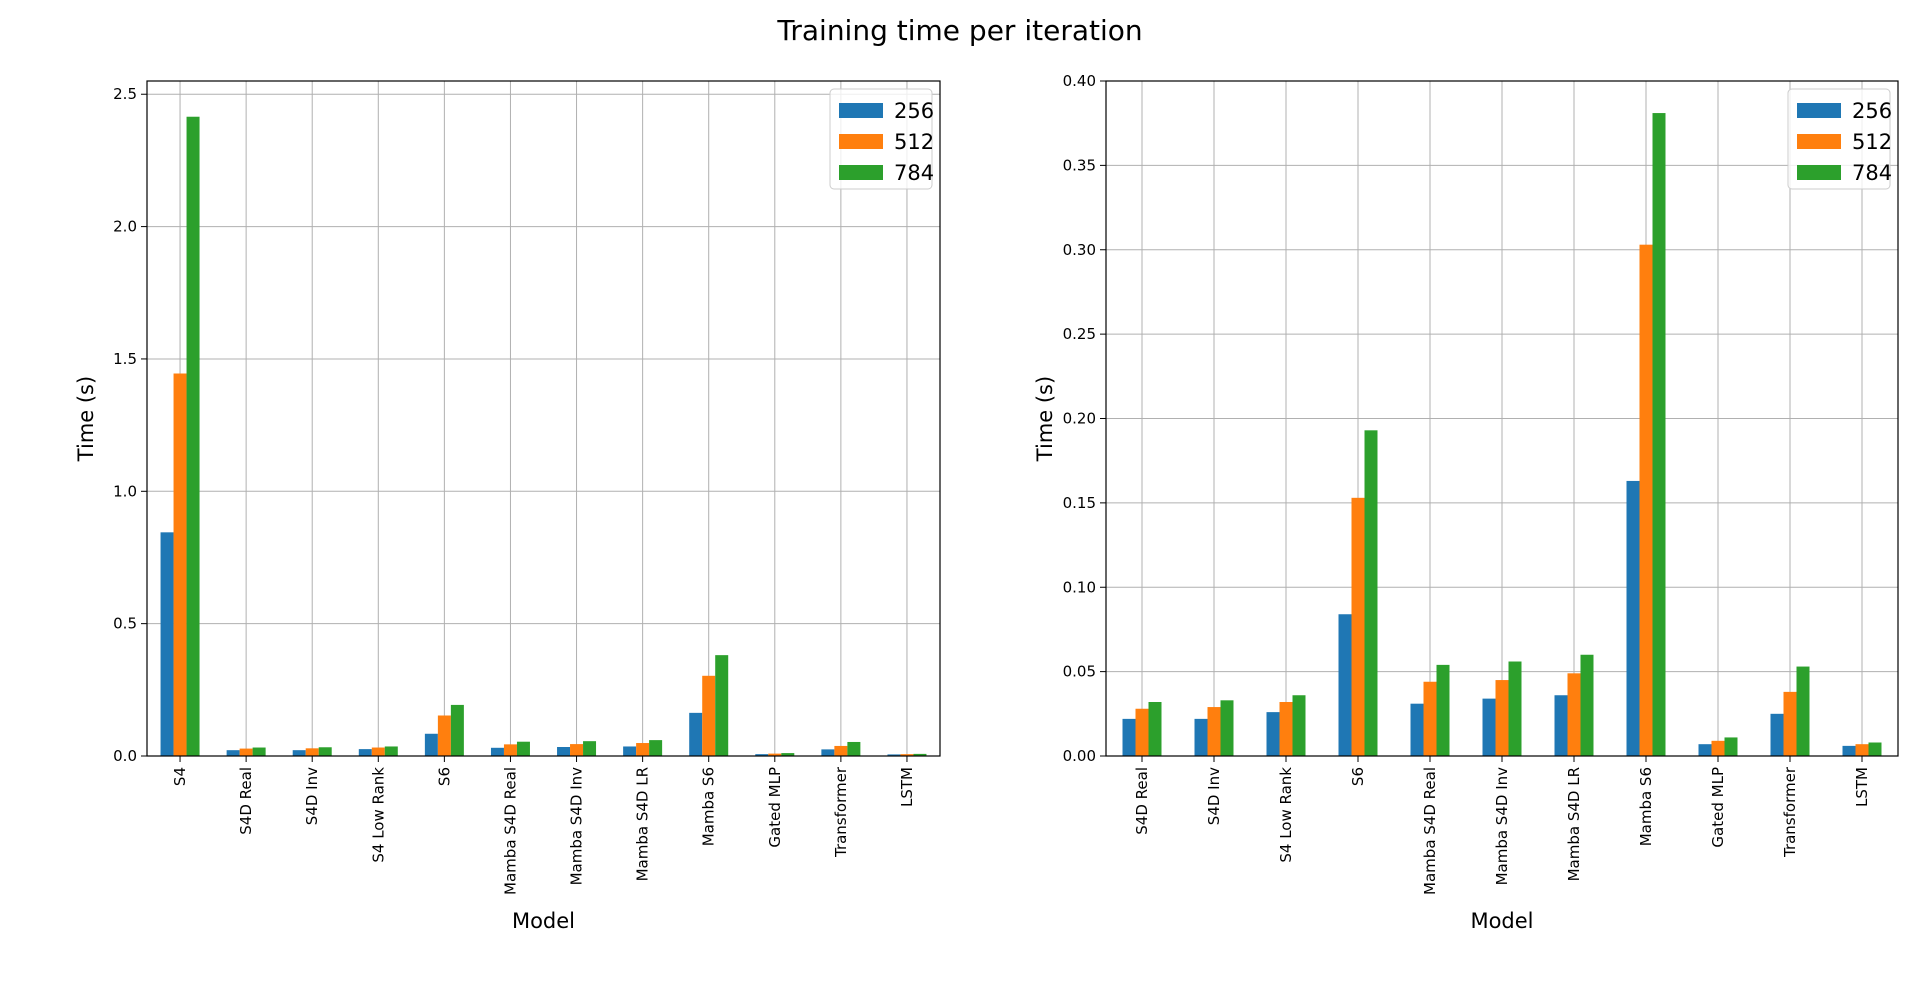  I want to click on bar-512-mamba-s4d-lr, so click(1574, 714).